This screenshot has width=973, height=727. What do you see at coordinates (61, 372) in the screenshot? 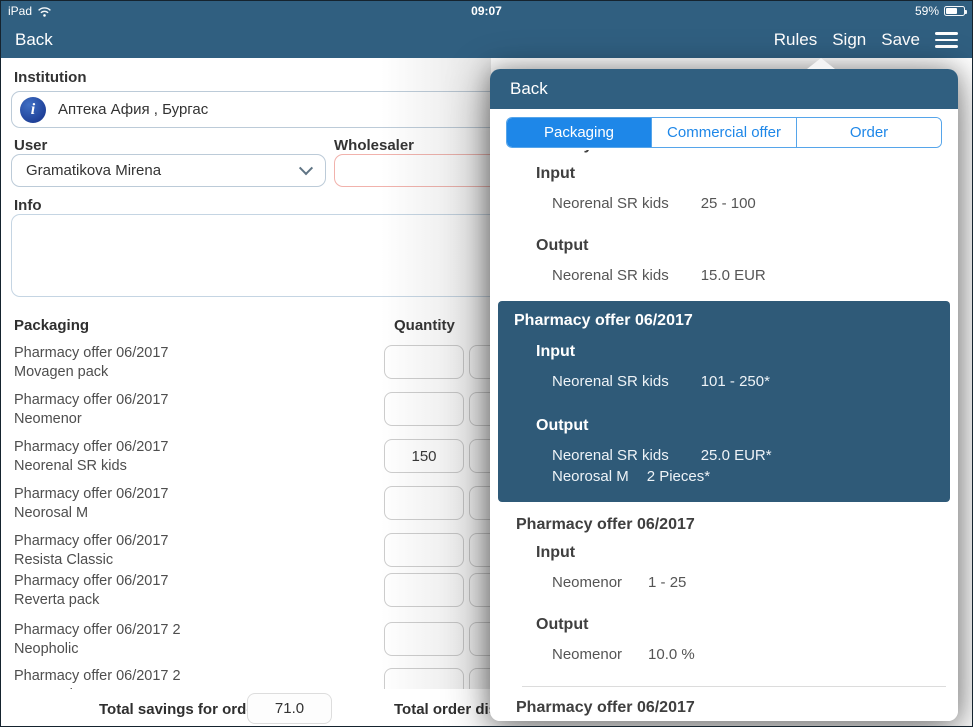
I see `row-product: Movagen pack` at bounding box center [61, 372].